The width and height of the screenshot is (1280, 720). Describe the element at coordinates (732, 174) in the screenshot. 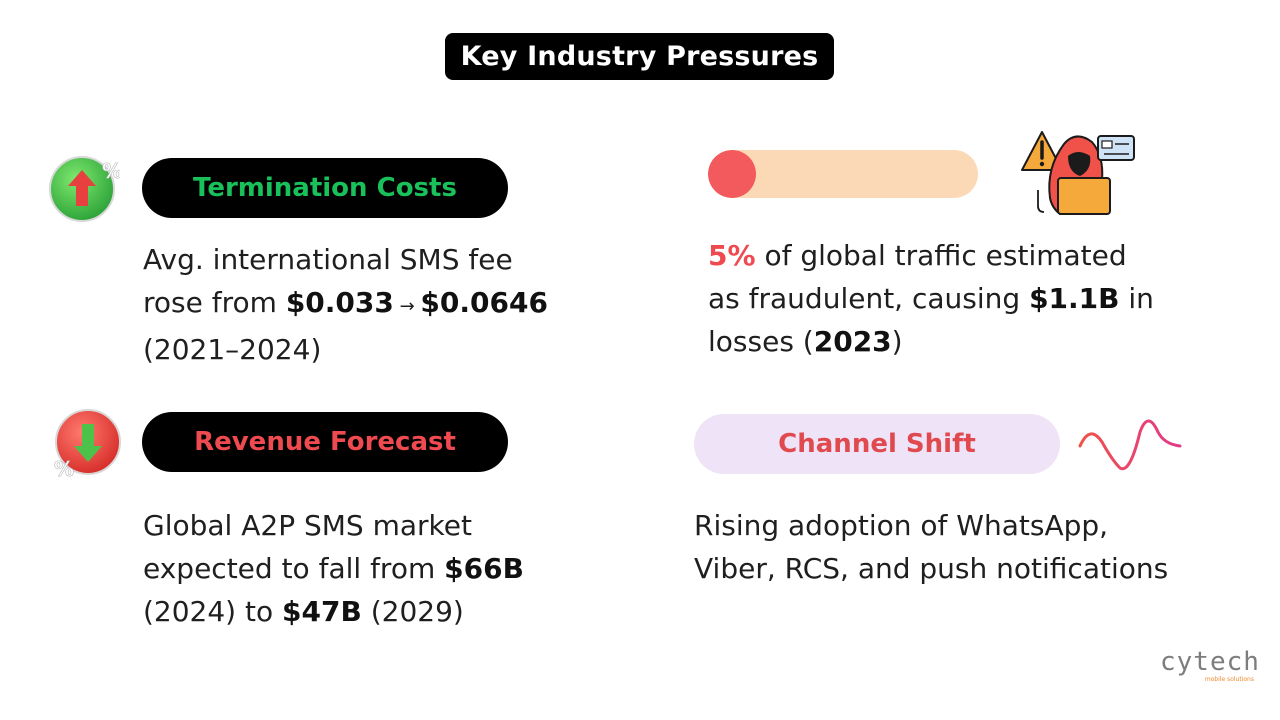

I see `fraud-progress-fill` at that location.